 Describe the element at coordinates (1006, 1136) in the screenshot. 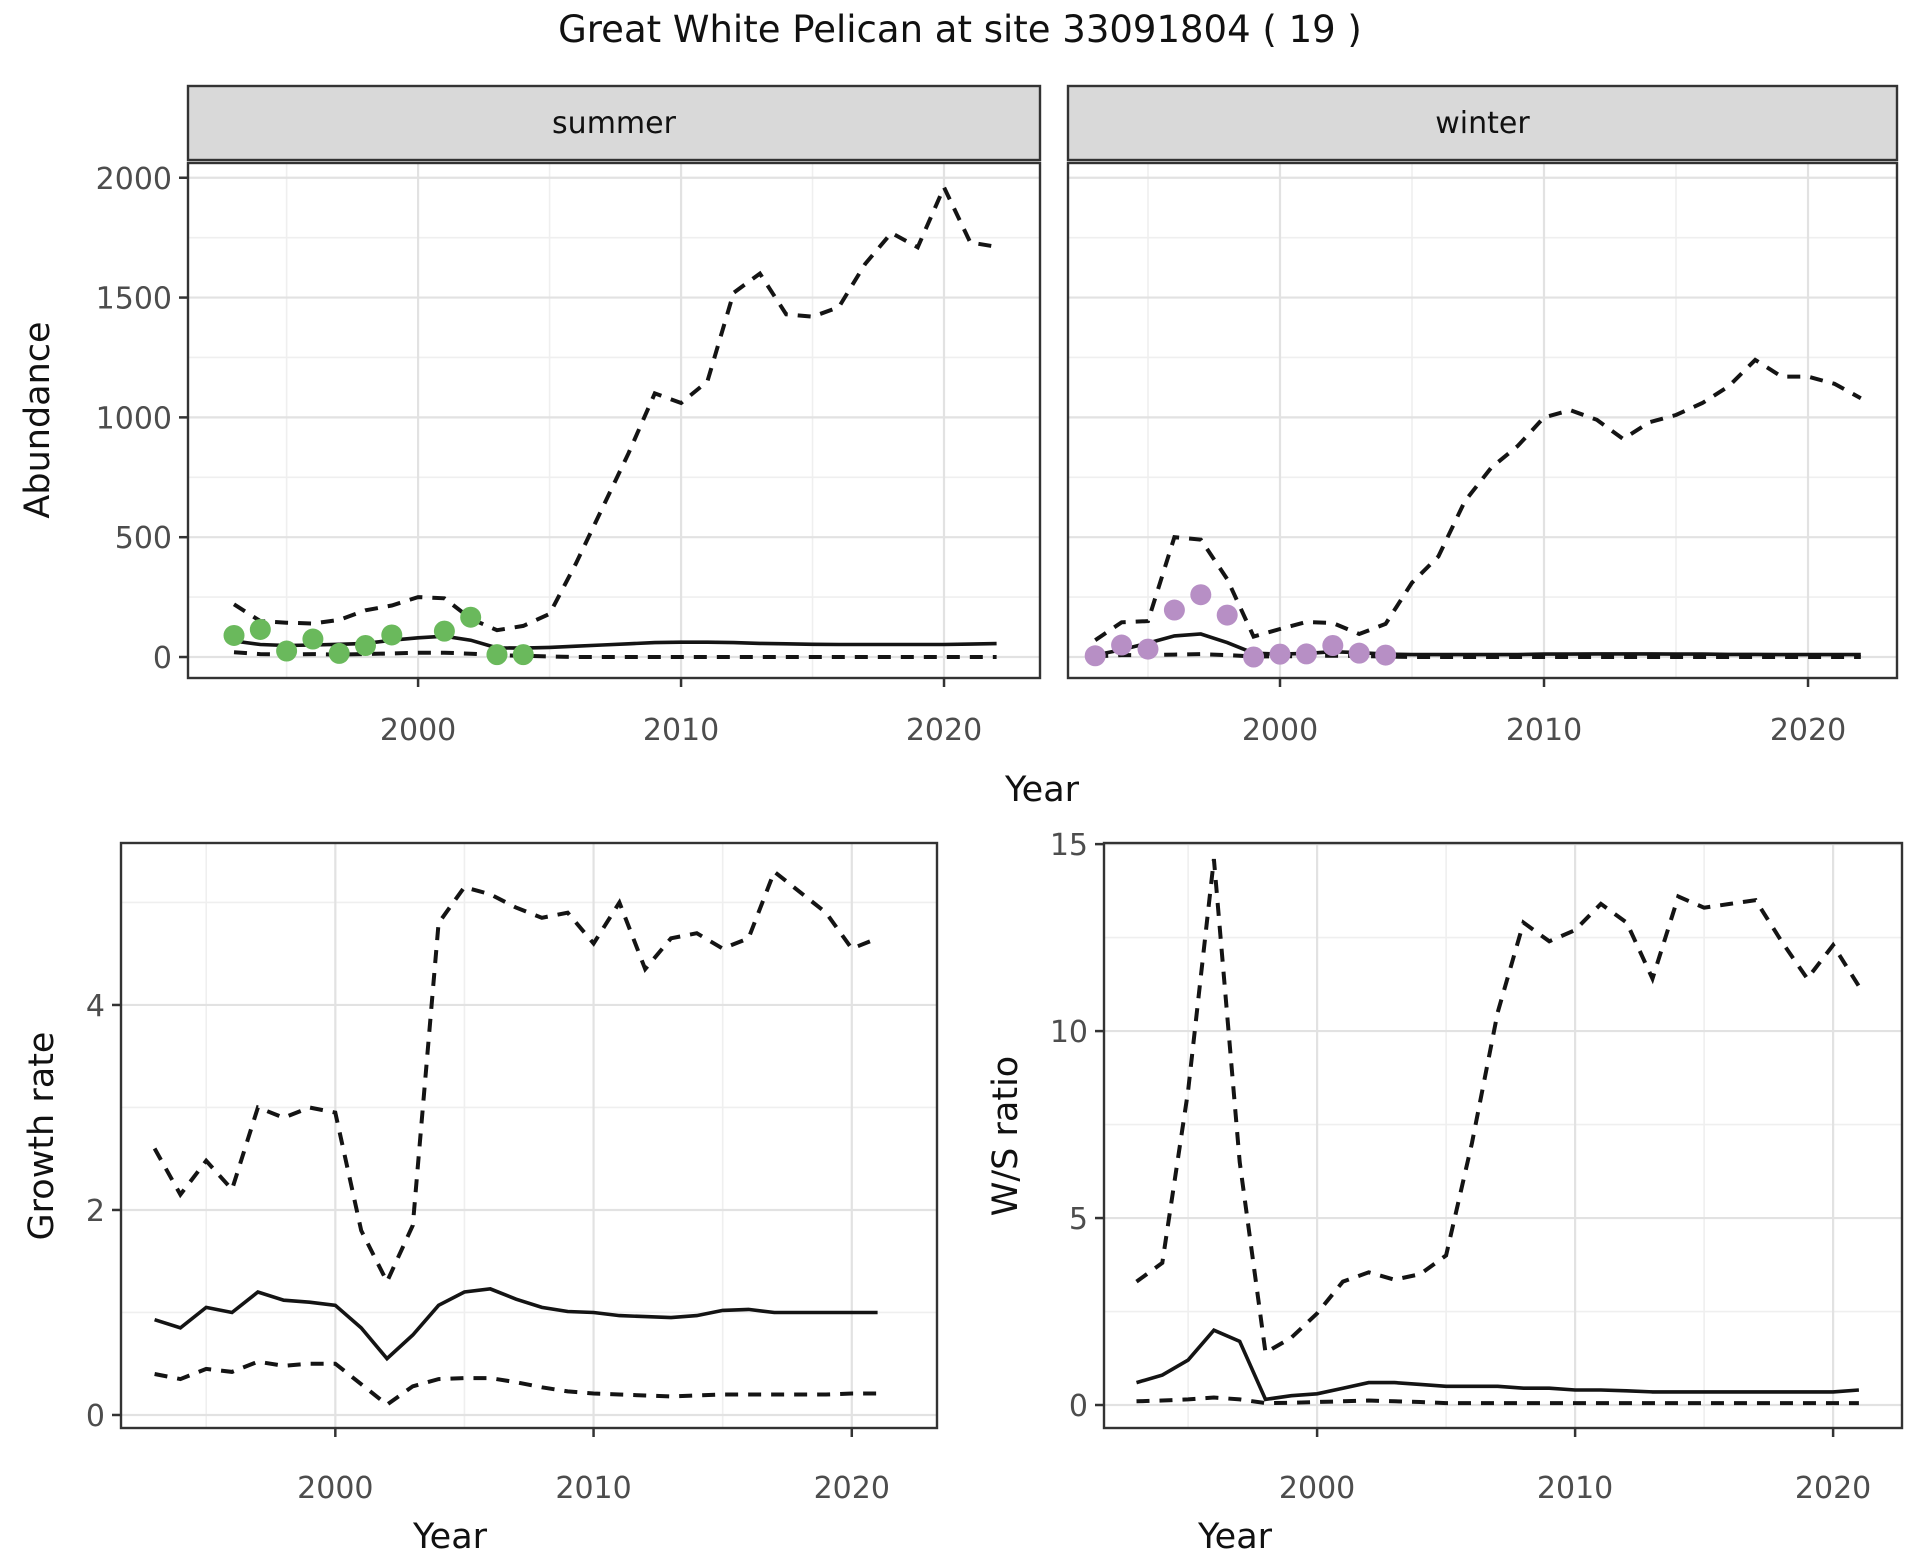

I see `y-axis-title-ws-ratio: W/S ratio` at that location.